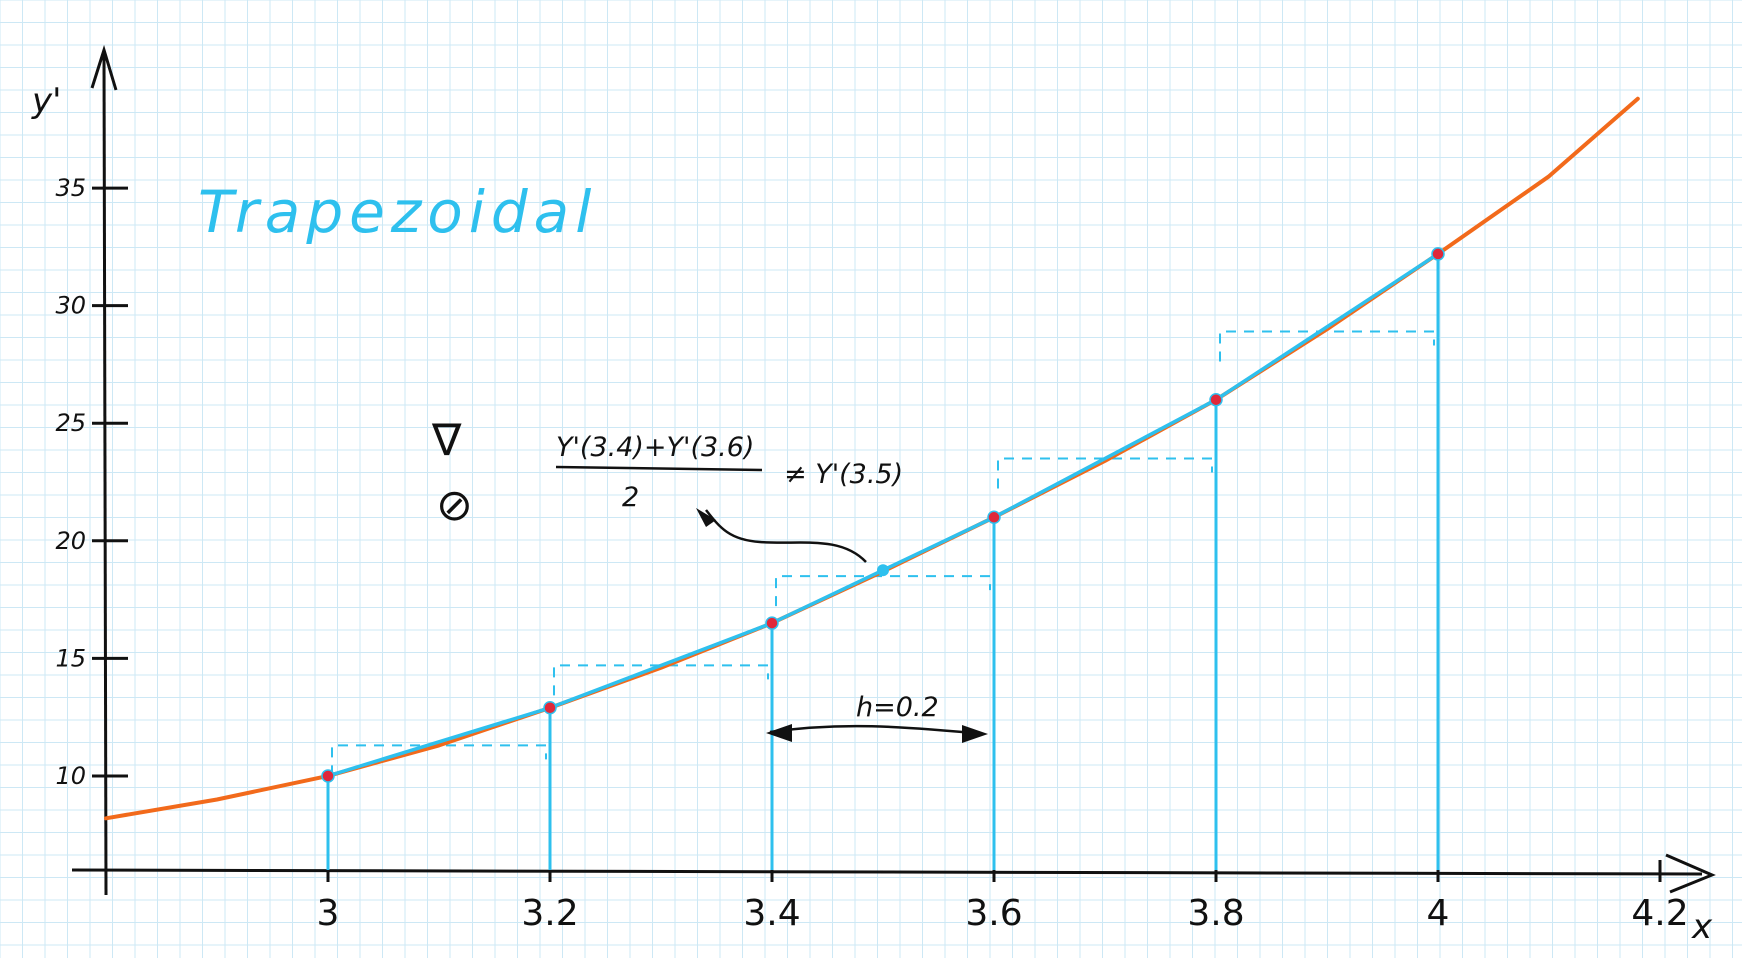 This screenshot has height=958, width=1742. What do you see at coordinates (70, 188) in the screenshot?
I see `y-tick-label: 35` at bounding box center [70, 188].